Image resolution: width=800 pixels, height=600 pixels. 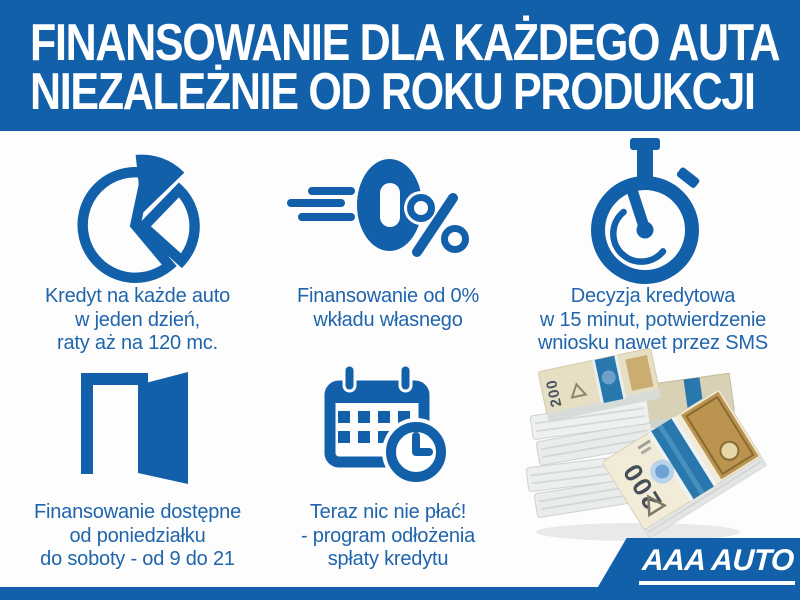 What do you see at coordinates (393, 91) in the screenshot?
I see `headline-line2: NIEZALEŻNIE OD ROKU PRODUKCJI` at bounding box center [393, 91].